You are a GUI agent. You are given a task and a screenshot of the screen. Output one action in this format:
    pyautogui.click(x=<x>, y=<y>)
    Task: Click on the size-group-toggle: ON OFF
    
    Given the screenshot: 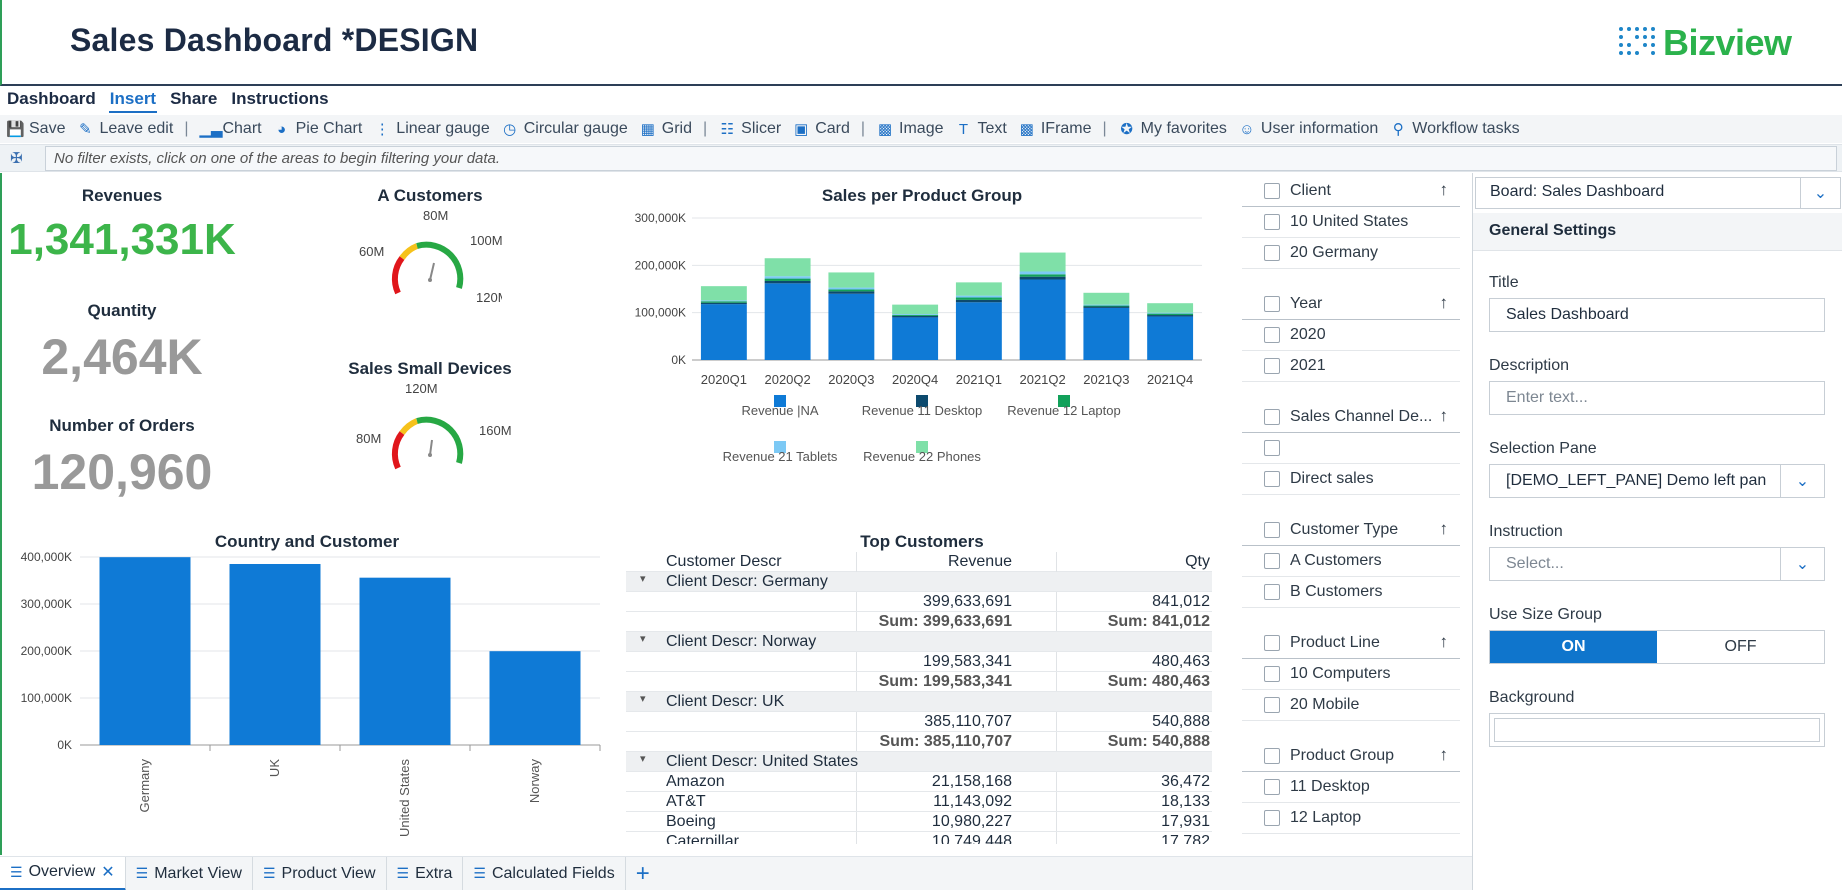 What is the action you would take?
    pyautogui.click(x=1657, y=647)
    